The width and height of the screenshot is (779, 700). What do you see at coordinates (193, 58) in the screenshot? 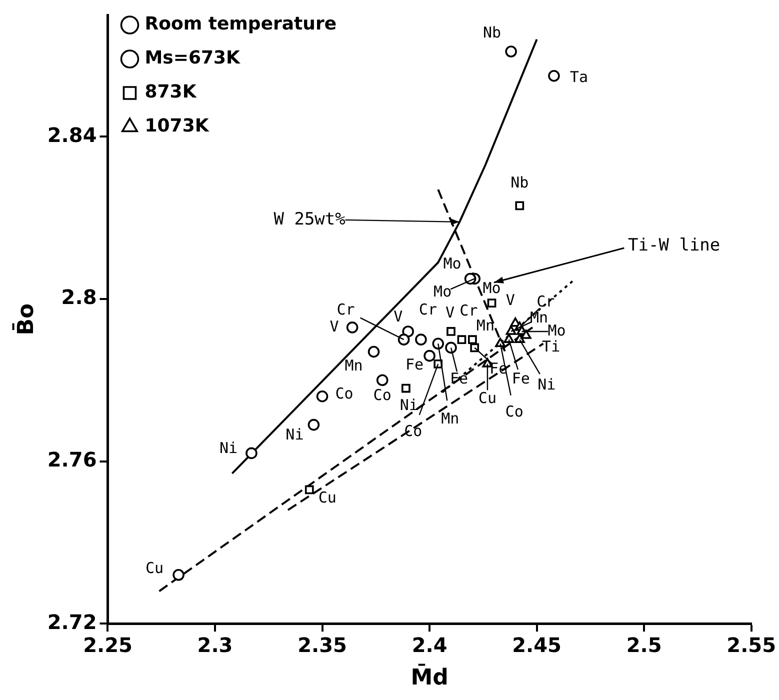
I see `legend-label: Ms=673K` at bounding box center [193, 58].